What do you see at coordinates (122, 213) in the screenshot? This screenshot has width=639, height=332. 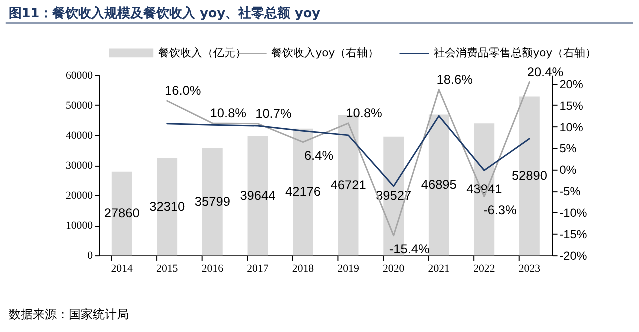 I see `data-label: 27860` at bounding box center [122, 213].